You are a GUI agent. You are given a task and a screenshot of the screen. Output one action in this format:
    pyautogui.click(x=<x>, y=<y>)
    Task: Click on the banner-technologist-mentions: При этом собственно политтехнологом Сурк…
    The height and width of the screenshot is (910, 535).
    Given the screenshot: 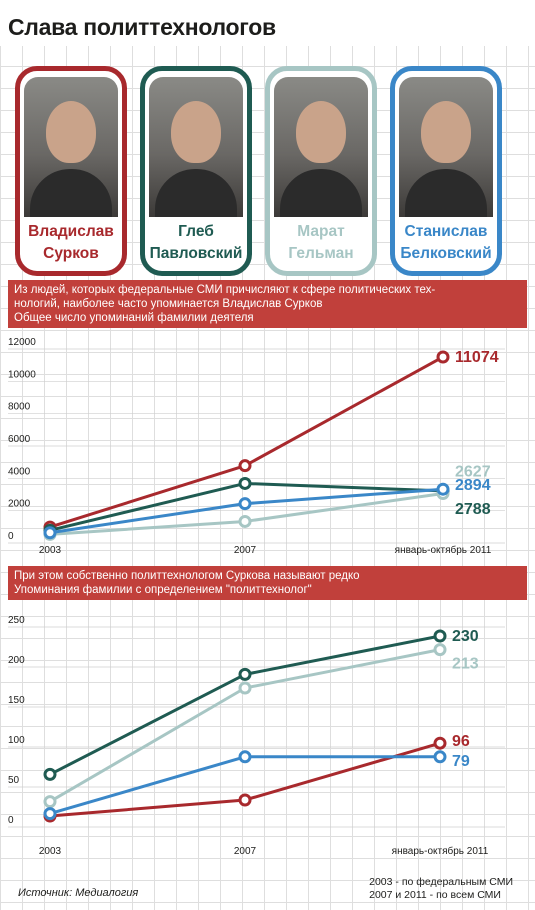 What is the action you would take?
    pyautogui.click(x=267, y=583)
    